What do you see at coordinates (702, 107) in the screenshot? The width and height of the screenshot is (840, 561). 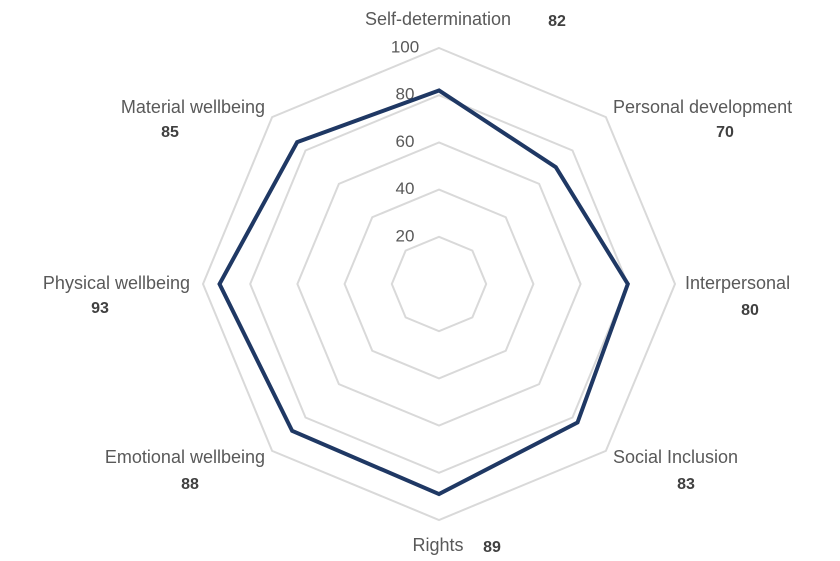 I see `category-label: Personal development` at bounding box center [702, 107].